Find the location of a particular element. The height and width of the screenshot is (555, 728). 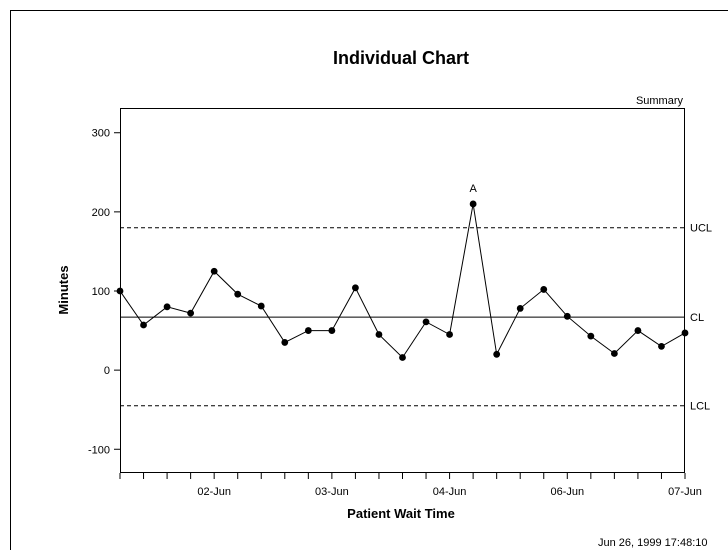

x-tick-label: 03-Jun is located at coordinates (332, 492).